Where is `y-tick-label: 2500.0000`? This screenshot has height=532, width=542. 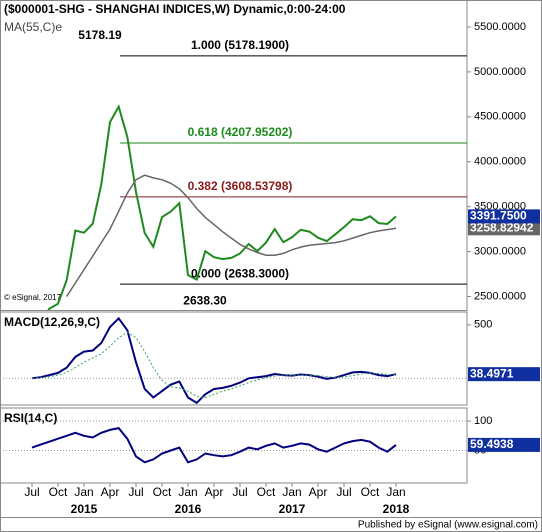
y-tick-label: 2500.0000 is located at coordinates (500, 296).